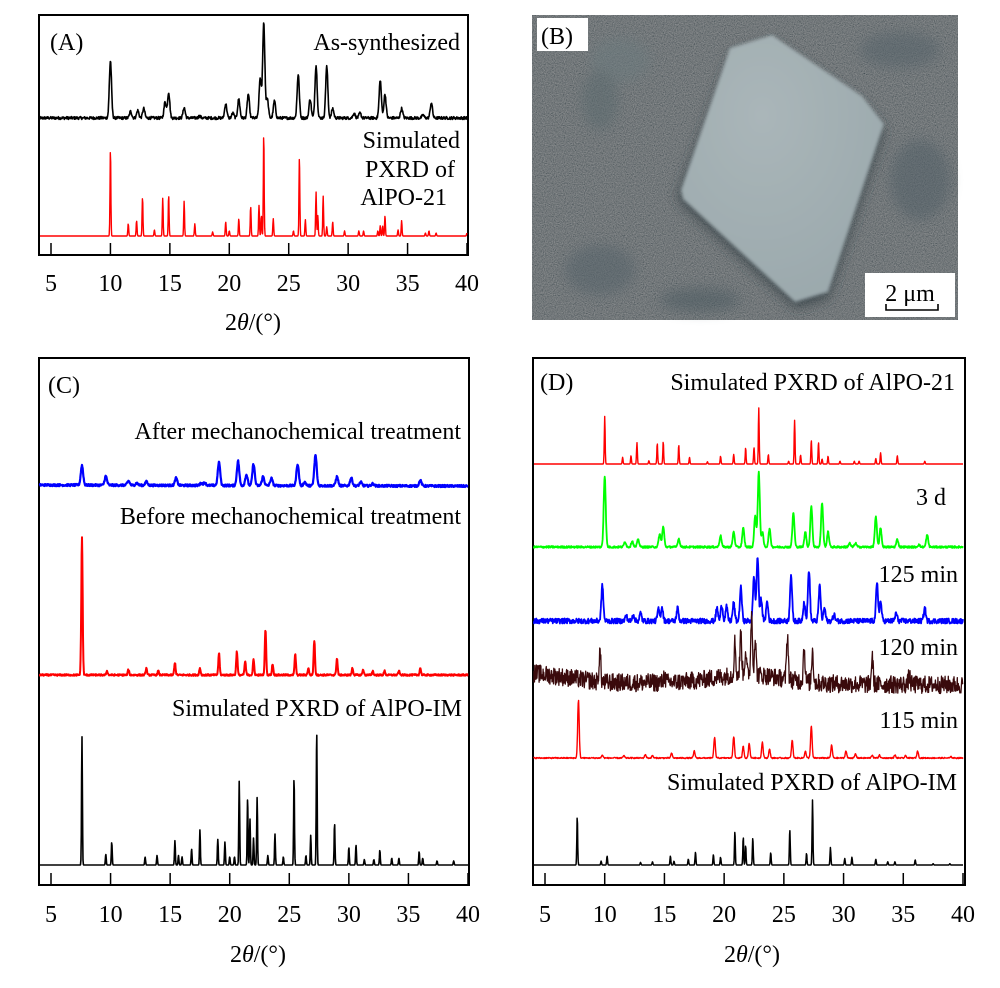 This screenshot has width=1000, height=988. I want to click on panel-b-sem-image: (B) 2 μm, so click(745, 167).